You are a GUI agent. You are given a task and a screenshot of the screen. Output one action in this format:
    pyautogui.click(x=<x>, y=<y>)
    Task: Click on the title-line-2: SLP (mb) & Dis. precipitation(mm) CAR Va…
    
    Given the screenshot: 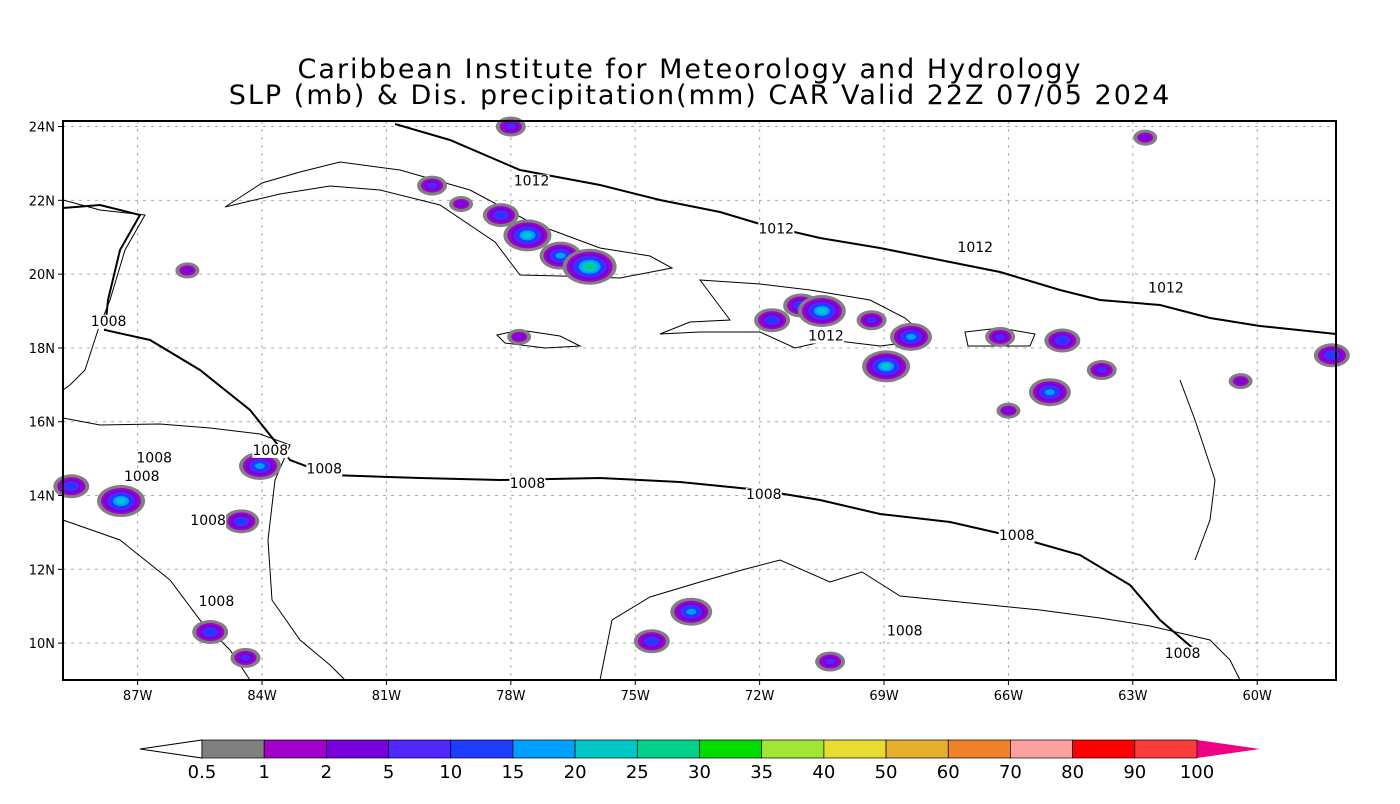 What is the action you would take?
    pyautogui.click(x=700, y=95)
    